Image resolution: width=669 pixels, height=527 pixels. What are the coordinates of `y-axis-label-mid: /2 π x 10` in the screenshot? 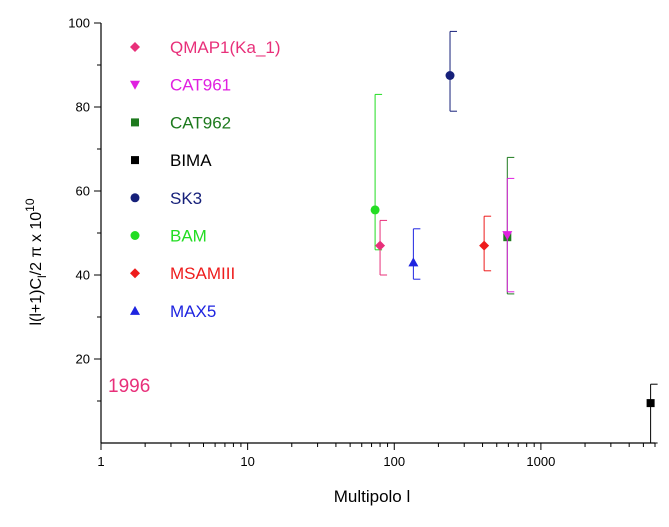 It's located at (36, 244).